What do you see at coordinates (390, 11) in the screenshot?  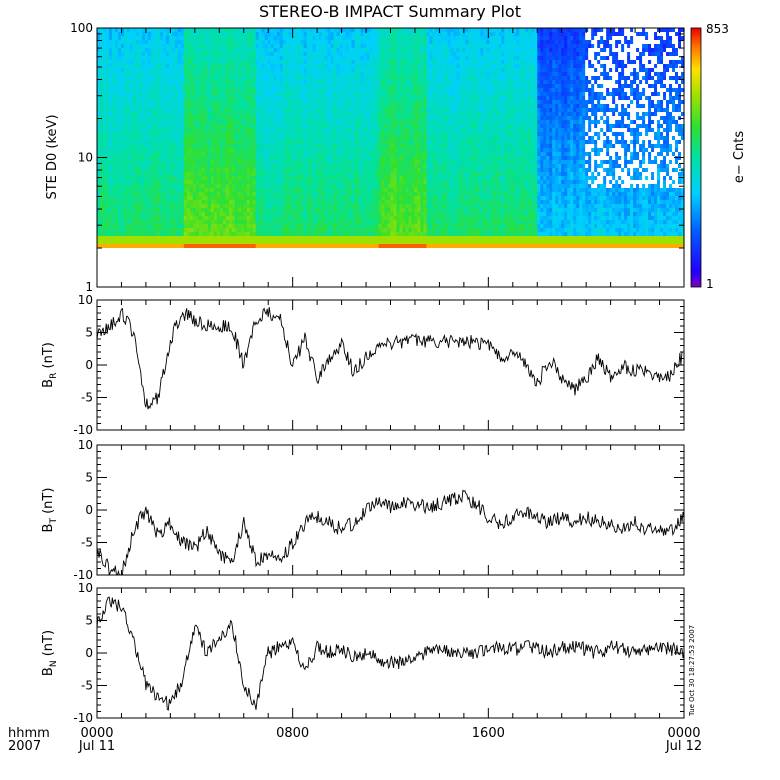 I see `plot-title: STEREO-B IMPACT Summary Plot` at bounding box center [390, 11].